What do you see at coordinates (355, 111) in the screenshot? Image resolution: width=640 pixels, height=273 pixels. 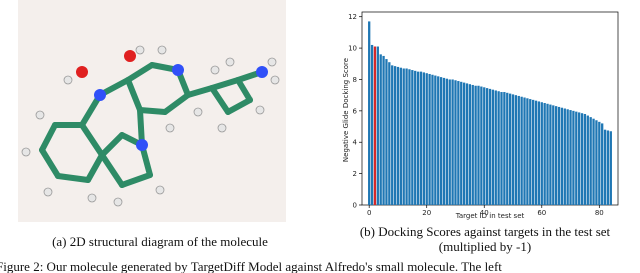 I see `y-tick-label: 6` at bounding box center [355, 111].